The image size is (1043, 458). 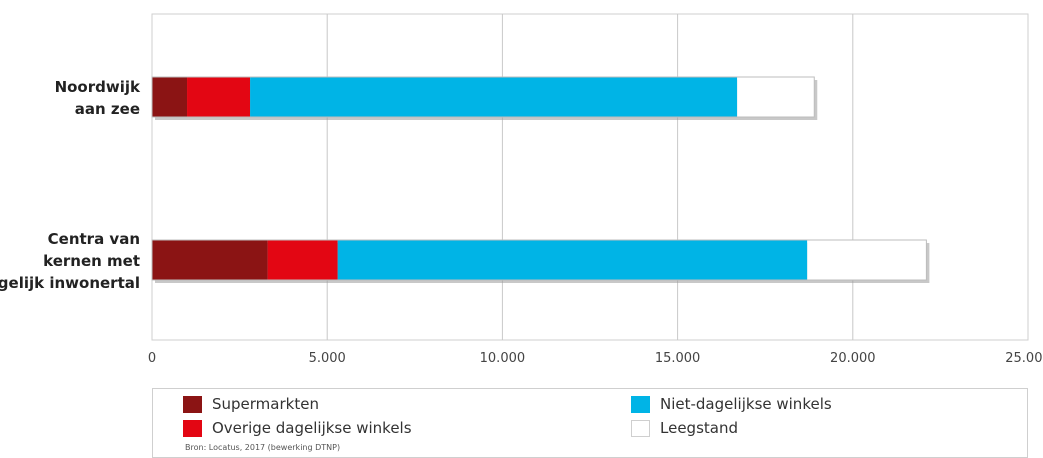 What do you see at coordinates (853, 358) in the screenshot?
I see `x-tick-label: 20.000` at bounding box center [853, 358].